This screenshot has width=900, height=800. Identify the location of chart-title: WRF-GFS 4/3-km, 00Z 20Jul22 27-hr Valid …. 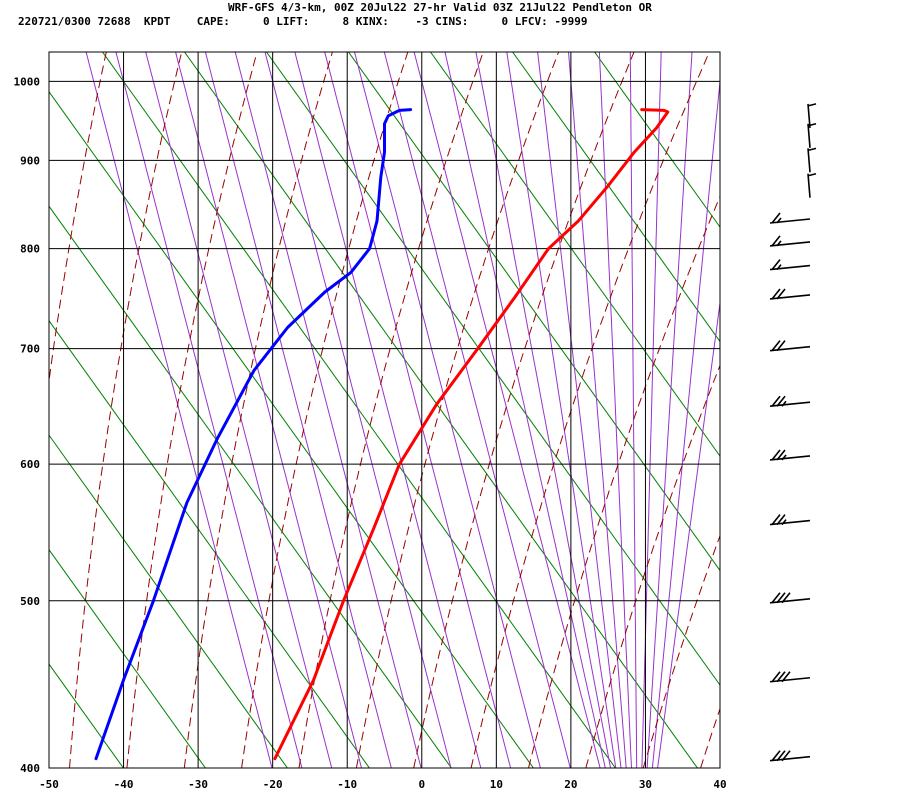
(440, 7).